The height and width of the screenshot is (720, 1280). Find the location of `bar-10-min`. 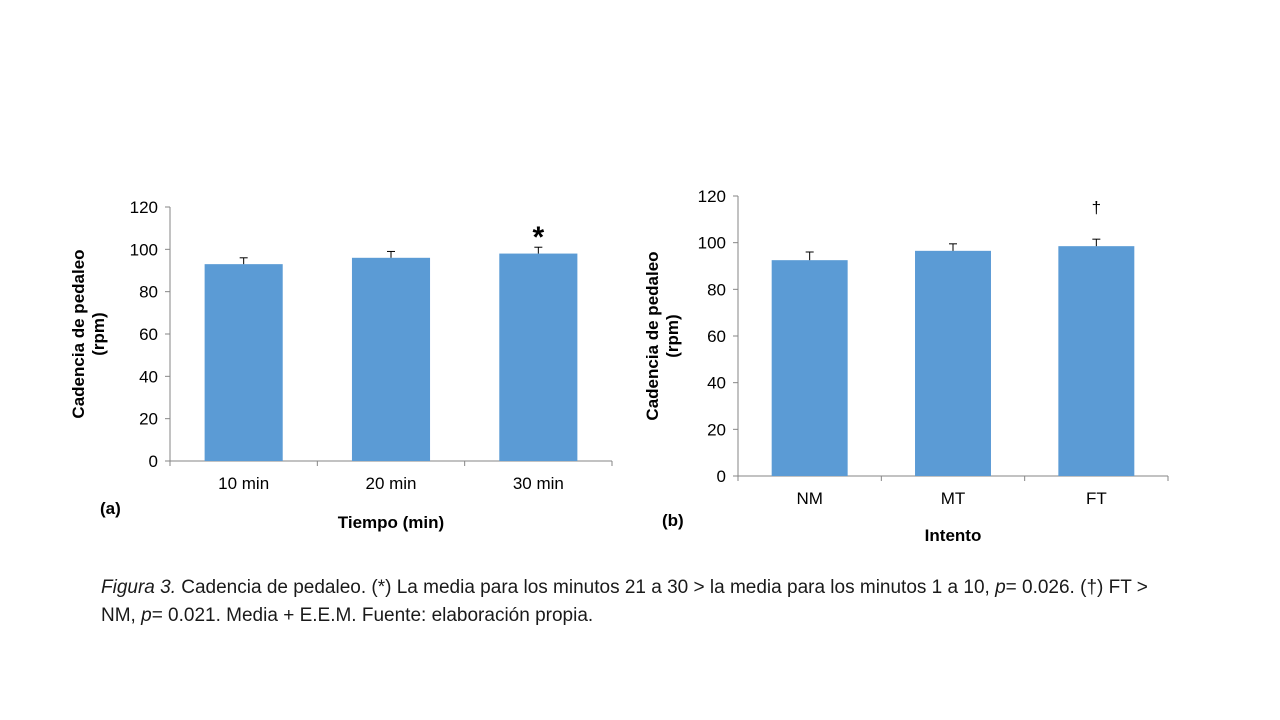

bar-10-min is located at coordinates (243, 362).